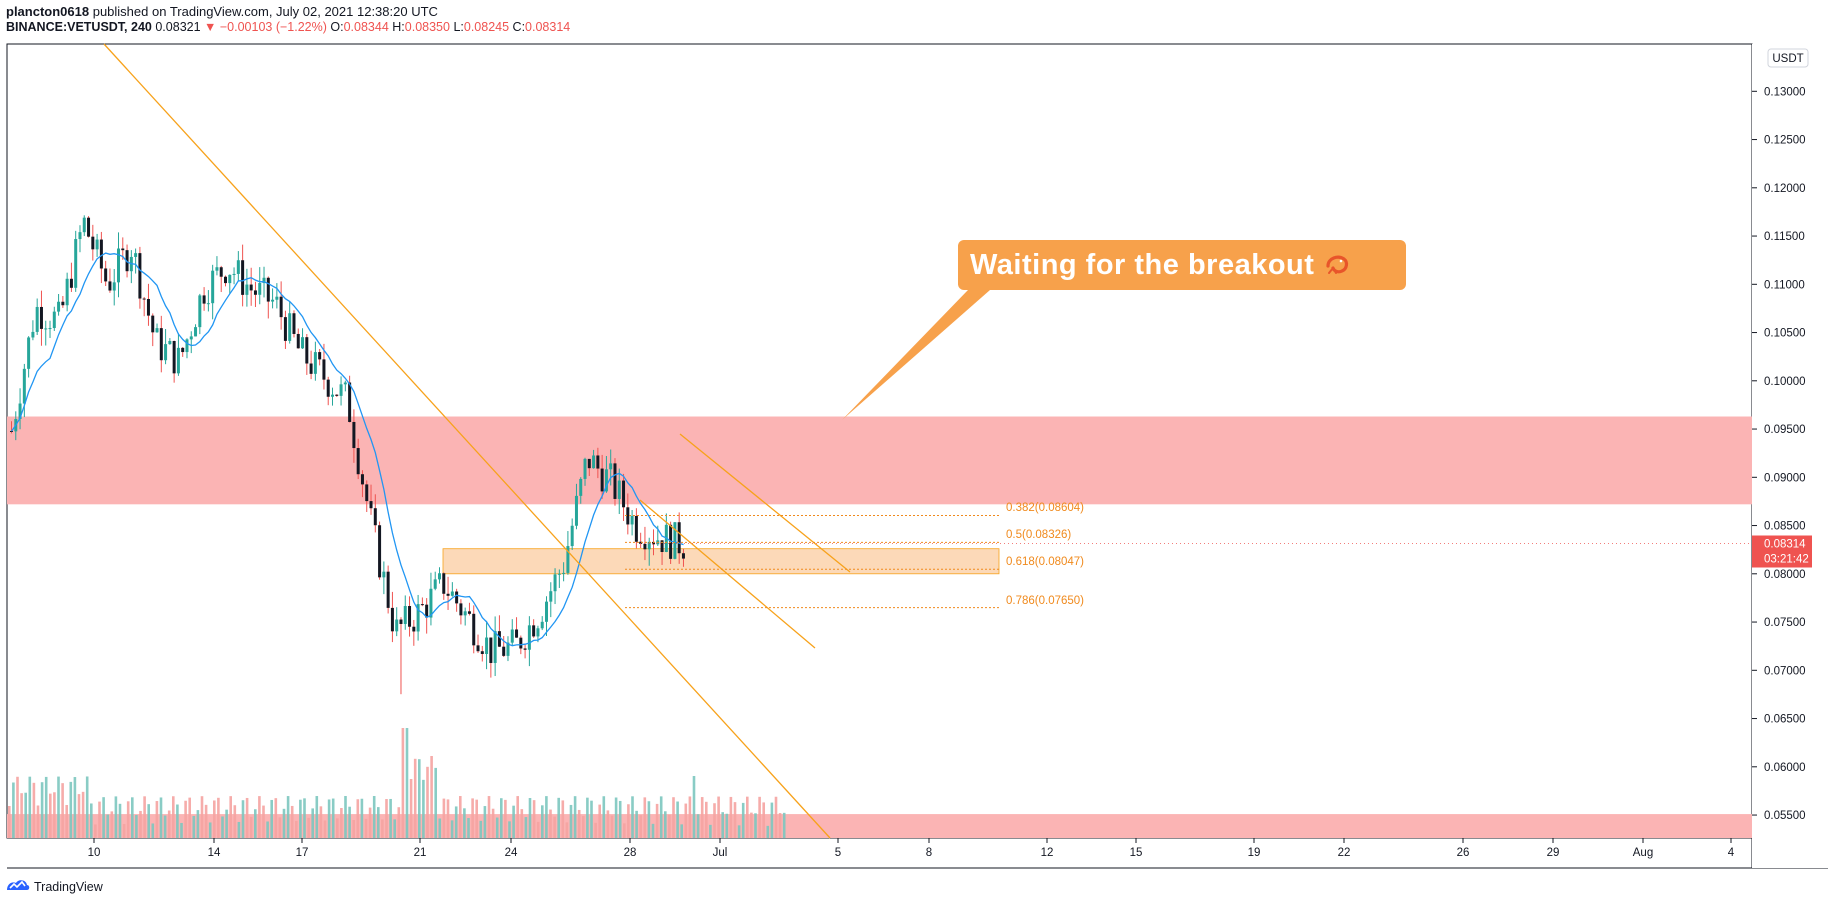 The image size is (1828, 904). What do you see at coordinates (1344, 853) in the screenshot?
I see `x-tick-label: 22` at bounding box center [1344, 853].